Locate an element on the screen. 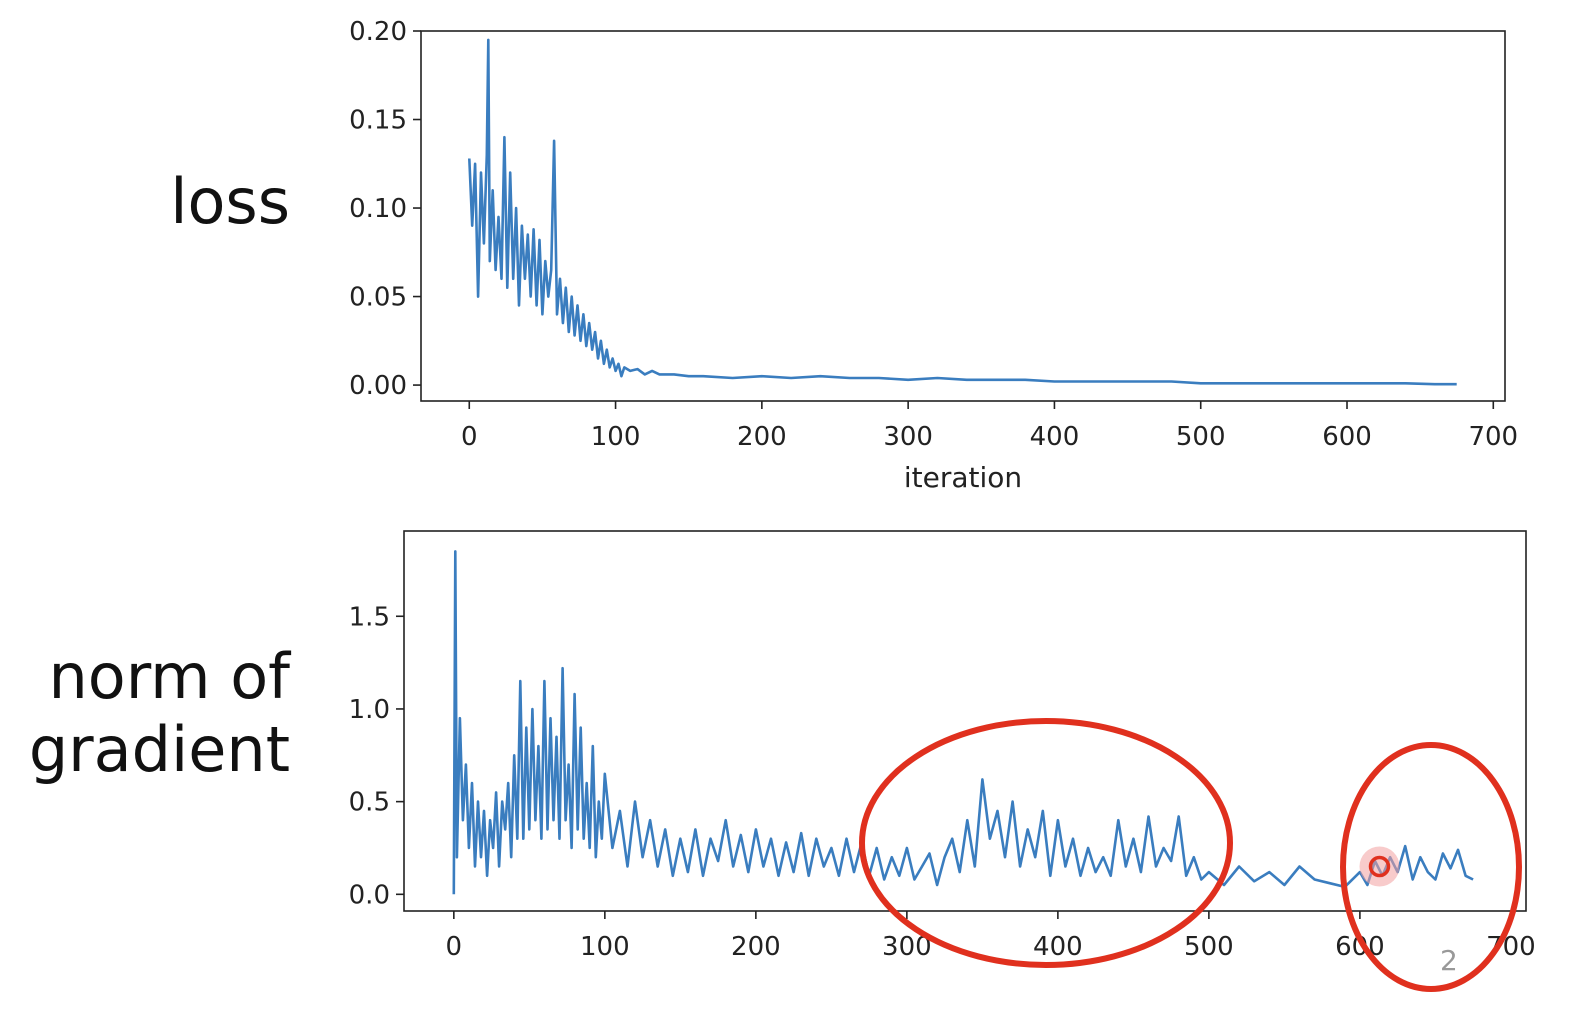 This screenshot has width=1588, height=1024. loss-ytick-label: 0.00 is located at coordinates (378, 386).